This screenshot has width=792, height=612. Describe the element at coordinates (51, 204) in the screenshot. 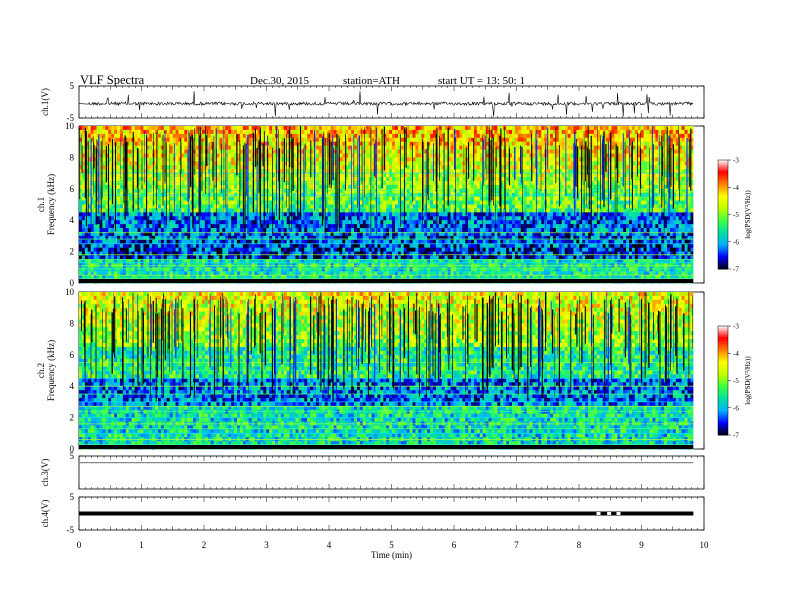

I see `spec1-ylabel-line: Frequency (kHz)` at that location.